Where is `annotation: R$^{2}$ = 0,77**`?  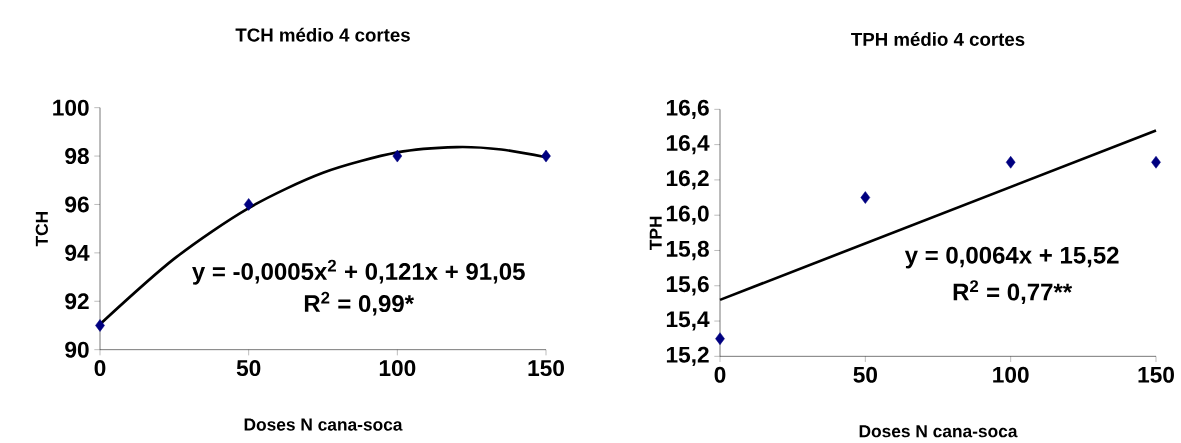 annotation: R$^{2}$ = 0,77** is located at coordinates (1013, 292).